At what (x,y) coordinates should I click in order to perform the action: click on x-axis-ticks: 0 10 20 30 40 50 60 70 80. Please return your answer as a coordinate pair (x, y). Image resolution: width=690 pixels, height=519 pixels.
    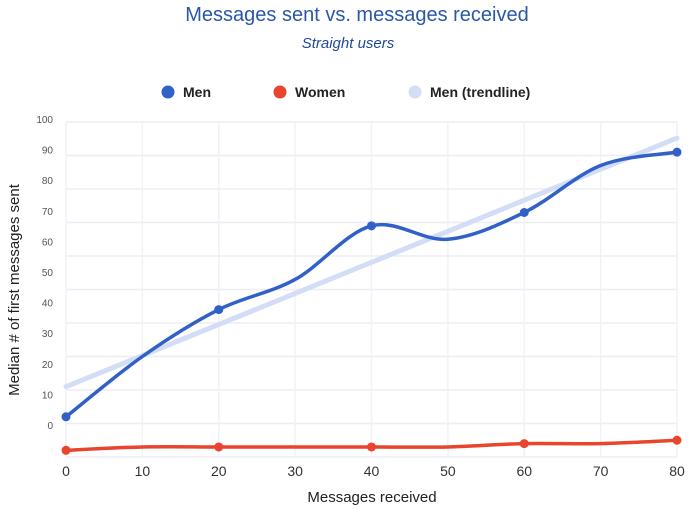
    Looking at the image, I should click on (373, 471).